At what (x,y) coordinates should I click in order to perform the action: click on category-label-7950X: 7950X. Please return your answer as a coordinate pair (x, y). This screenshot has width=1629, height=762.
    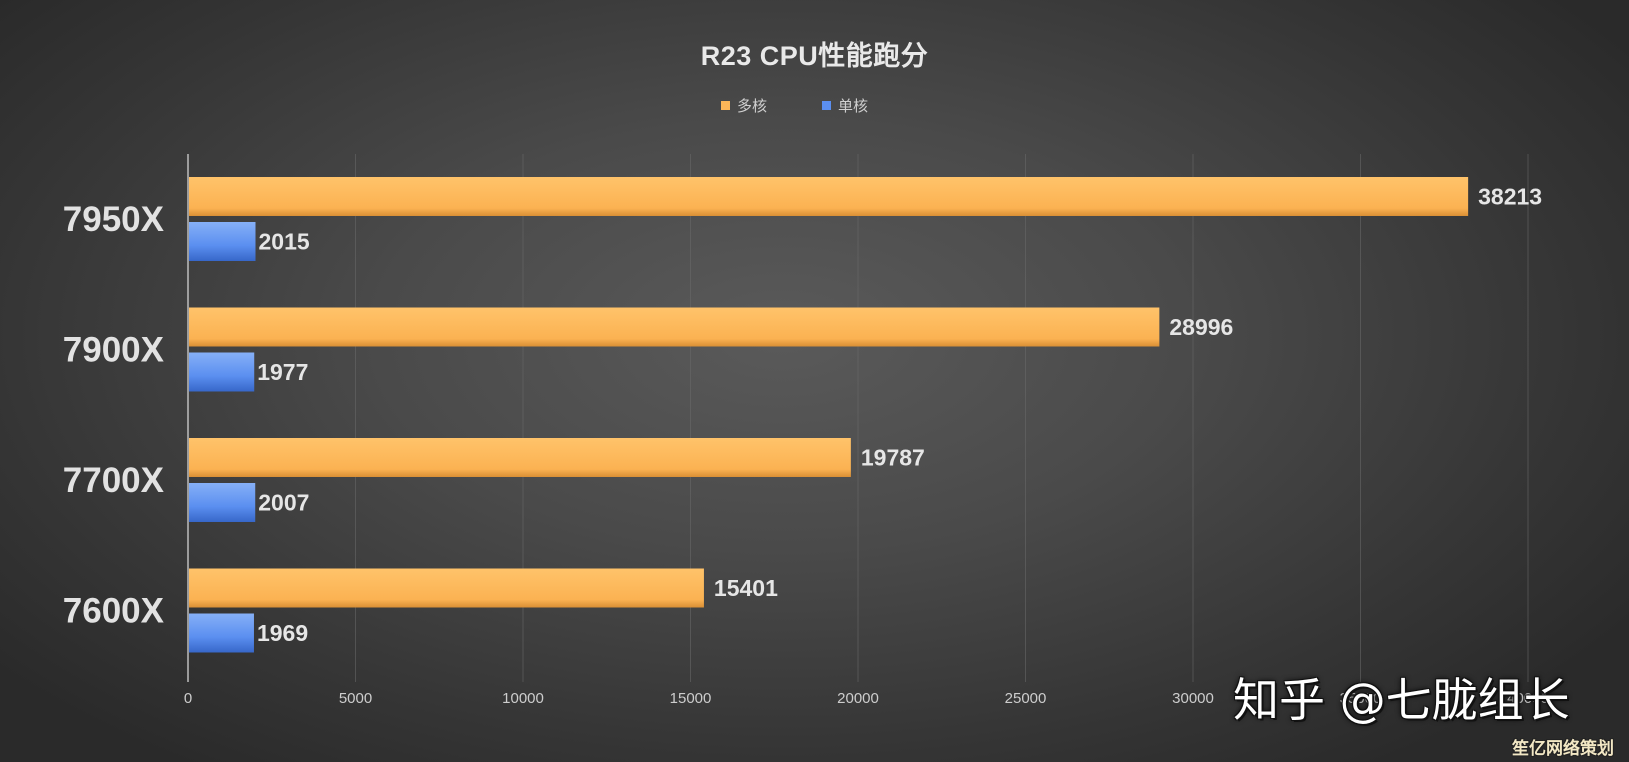
    Looking at the image, I should click on (114, 219).